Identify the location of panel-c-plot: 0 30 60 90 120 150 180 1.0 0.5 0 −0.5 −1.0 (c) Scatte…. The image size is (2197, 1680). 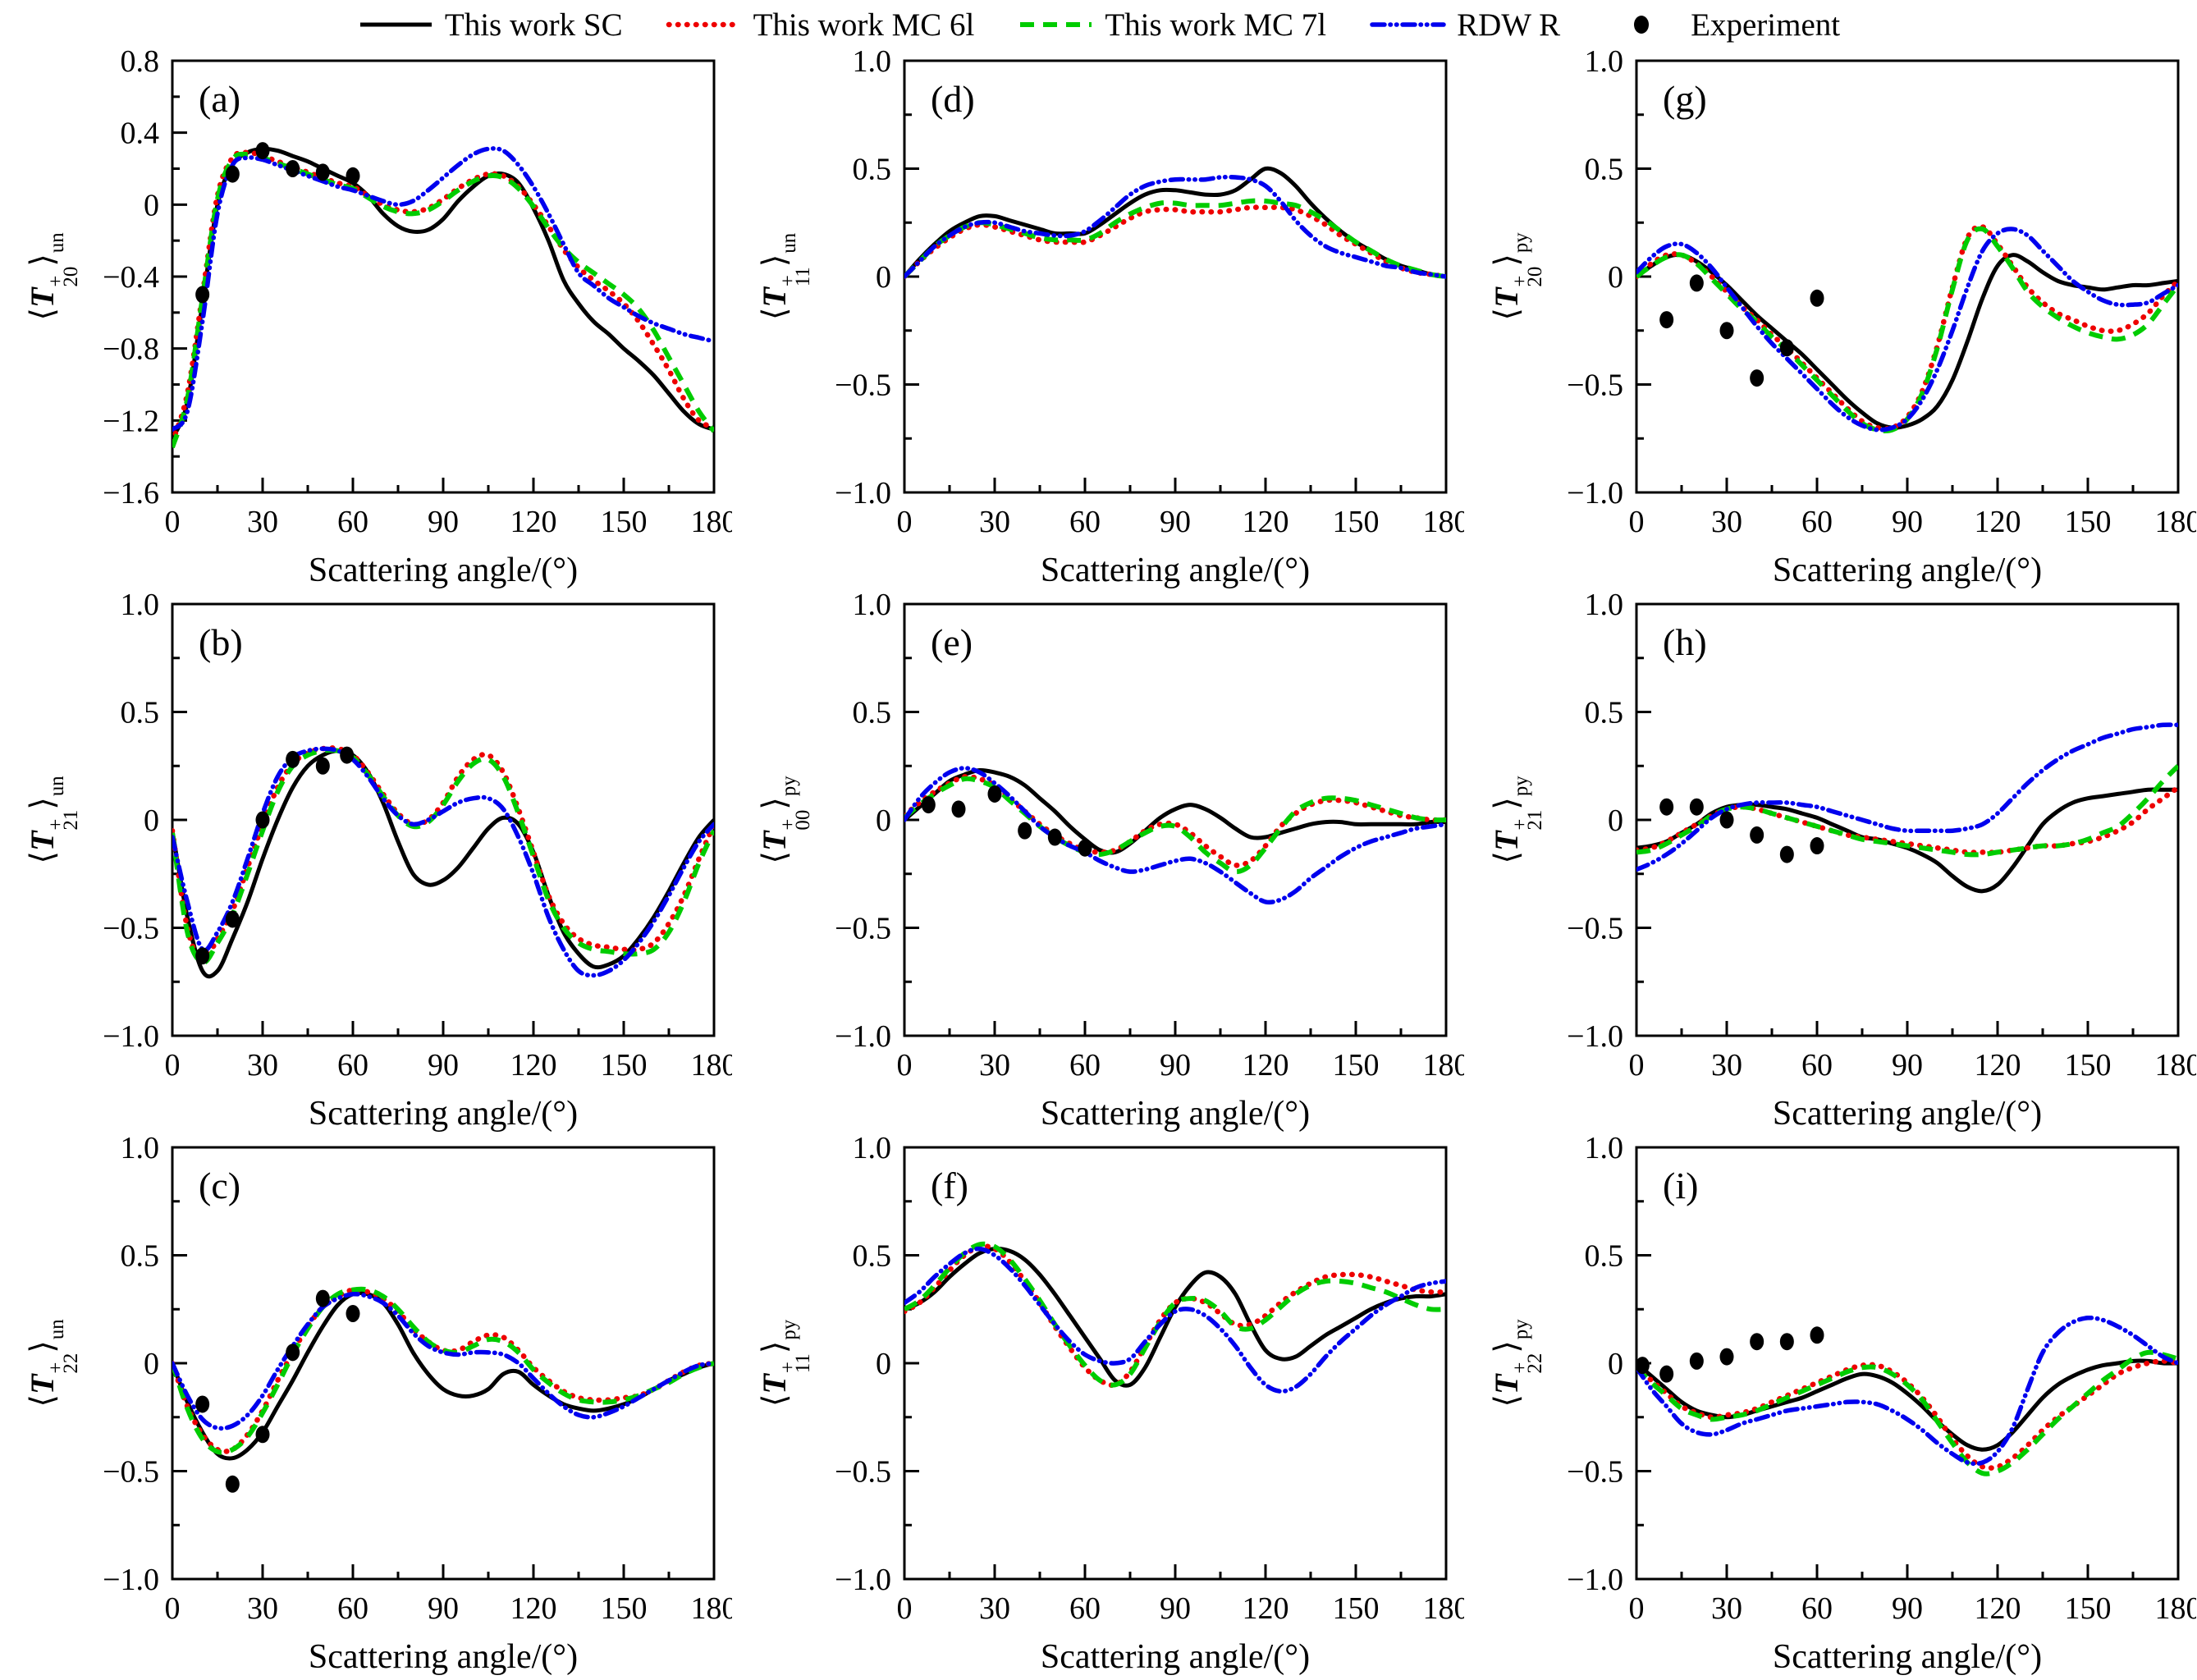
(418, 1406).